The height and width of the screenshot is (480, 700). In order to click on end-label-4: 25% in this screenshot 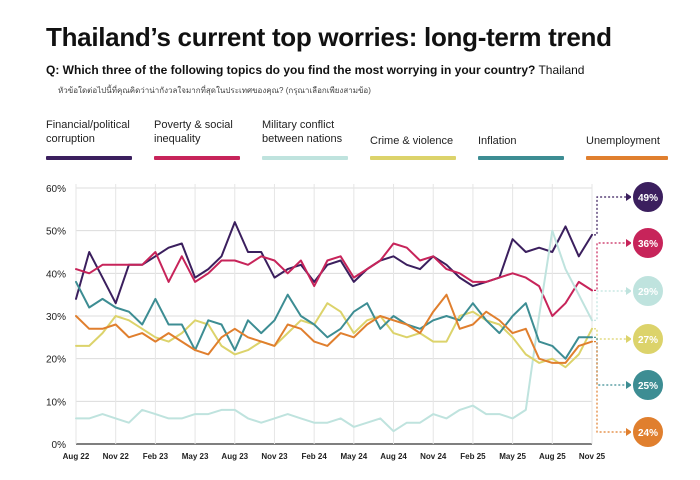, I will do `click(648, 386)`.